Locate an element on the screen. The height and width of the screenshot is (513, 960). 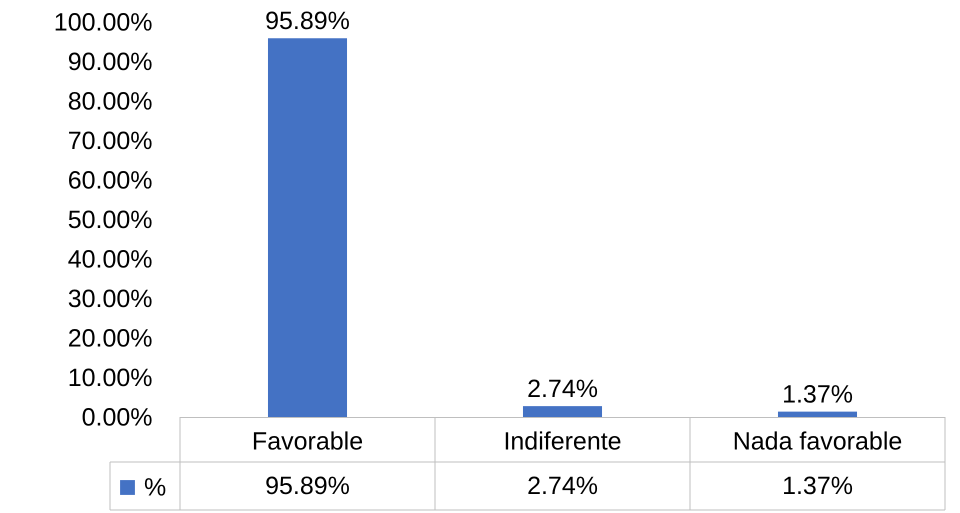
y-tick-label: 50.00% is located at coordinates (110, 220).